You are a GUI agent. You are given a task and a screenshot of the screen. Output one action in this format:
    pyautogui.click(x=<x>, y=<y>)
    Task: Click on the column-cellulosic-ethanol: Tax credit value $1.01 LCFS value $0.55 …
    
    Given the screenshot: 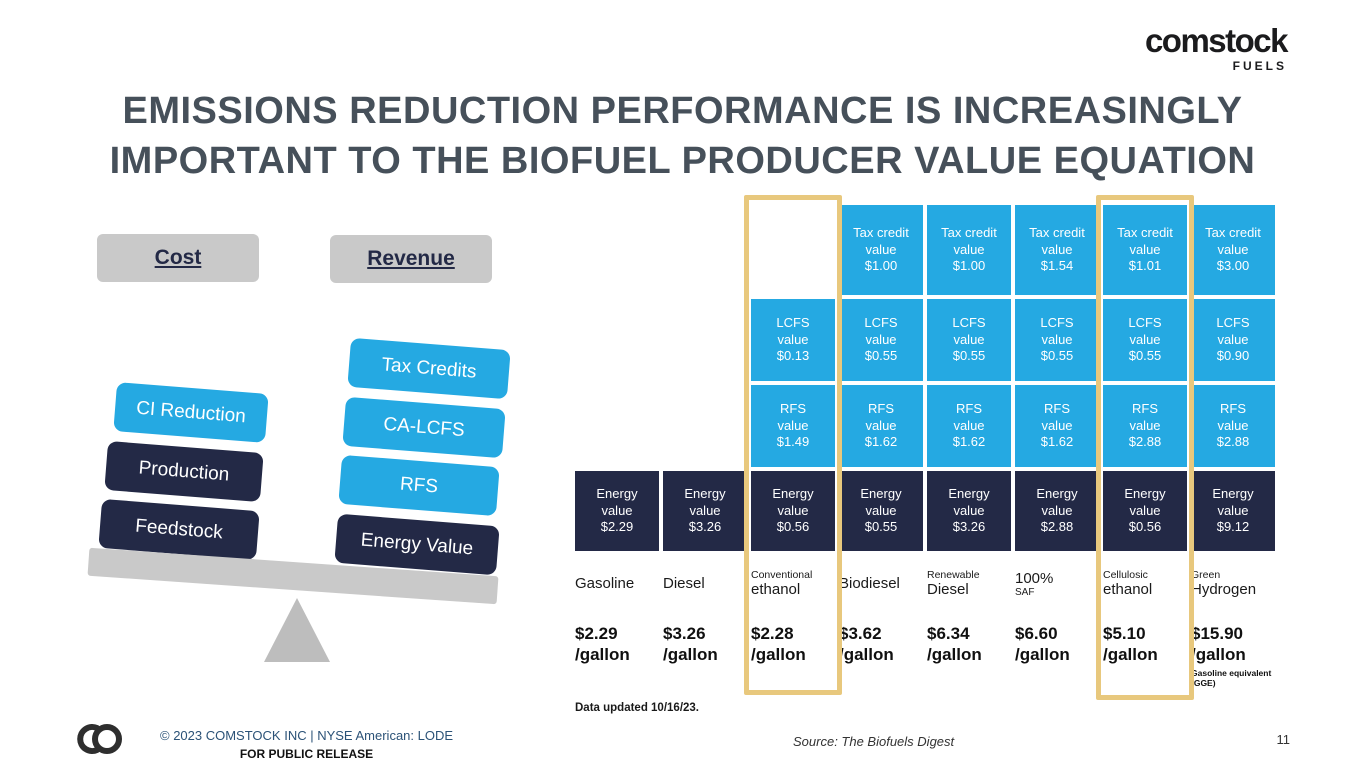 What is the action you would take?
    pyautogui.click(x=1145, y=447)
    